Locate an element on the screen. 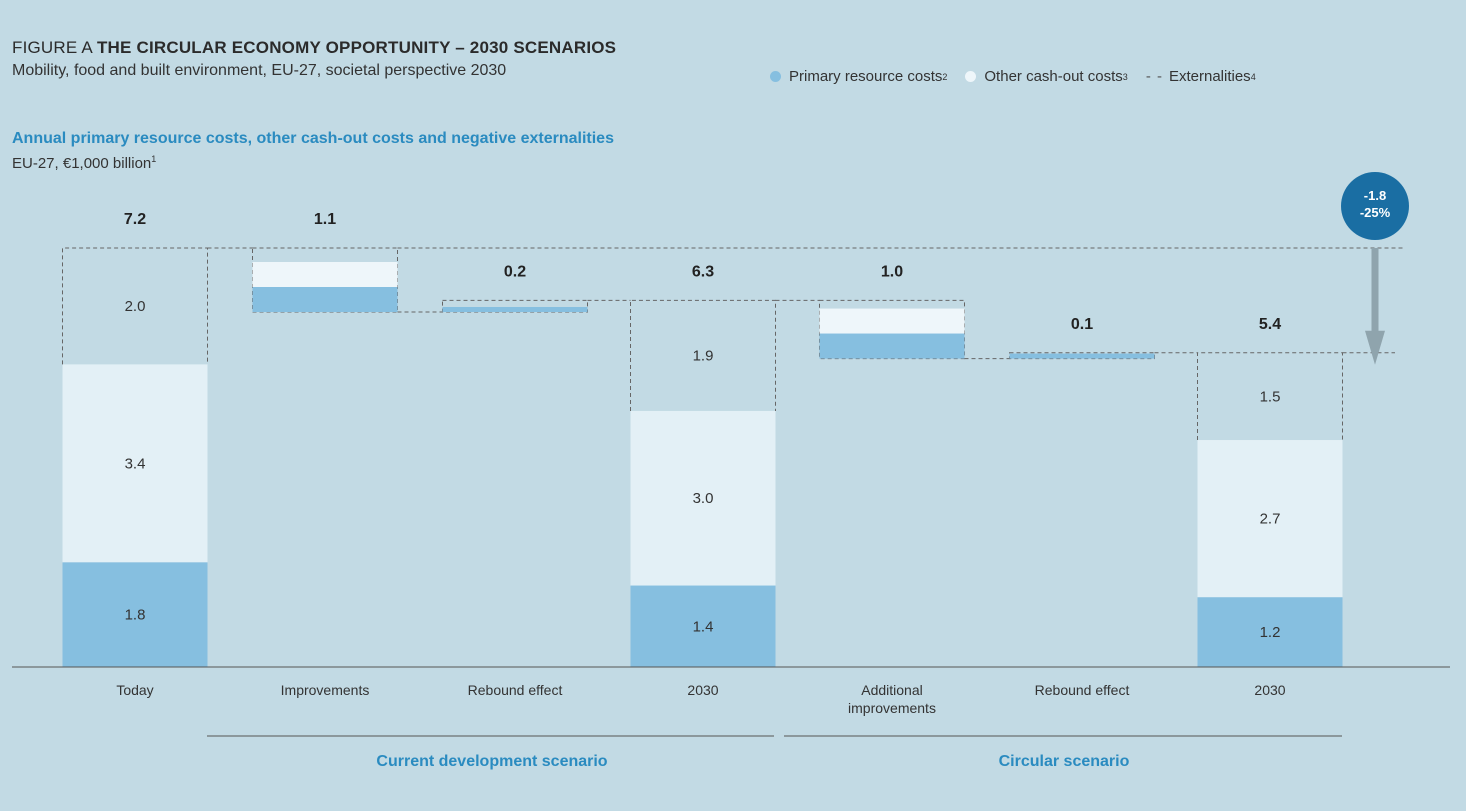 This screenshot has width=1466, height=811. value-label-externalities: 1.9 is located at coordinates (703, 356).